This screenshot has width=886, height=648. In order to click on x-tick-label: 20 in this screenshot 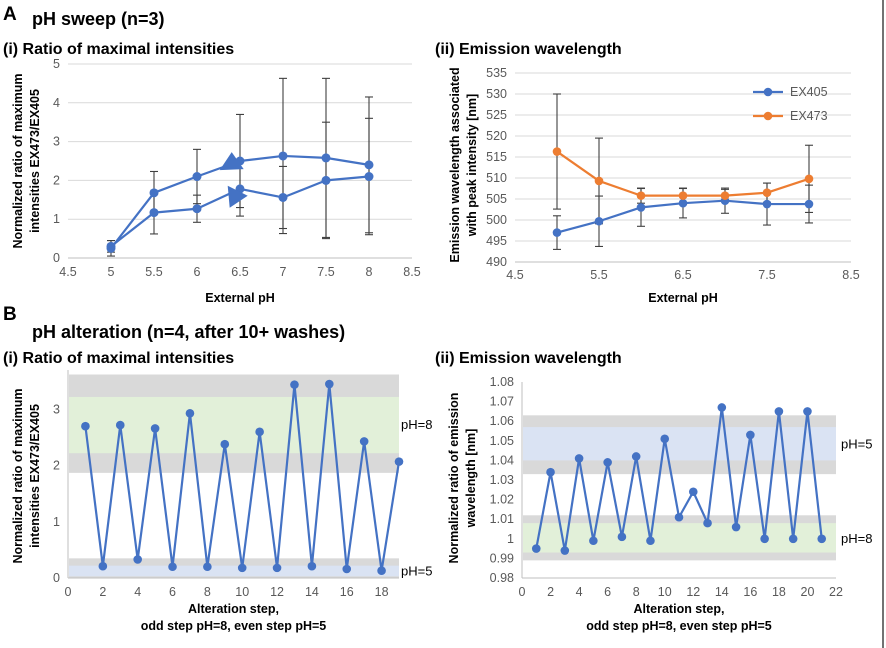, I will do `click(808, 592)`.